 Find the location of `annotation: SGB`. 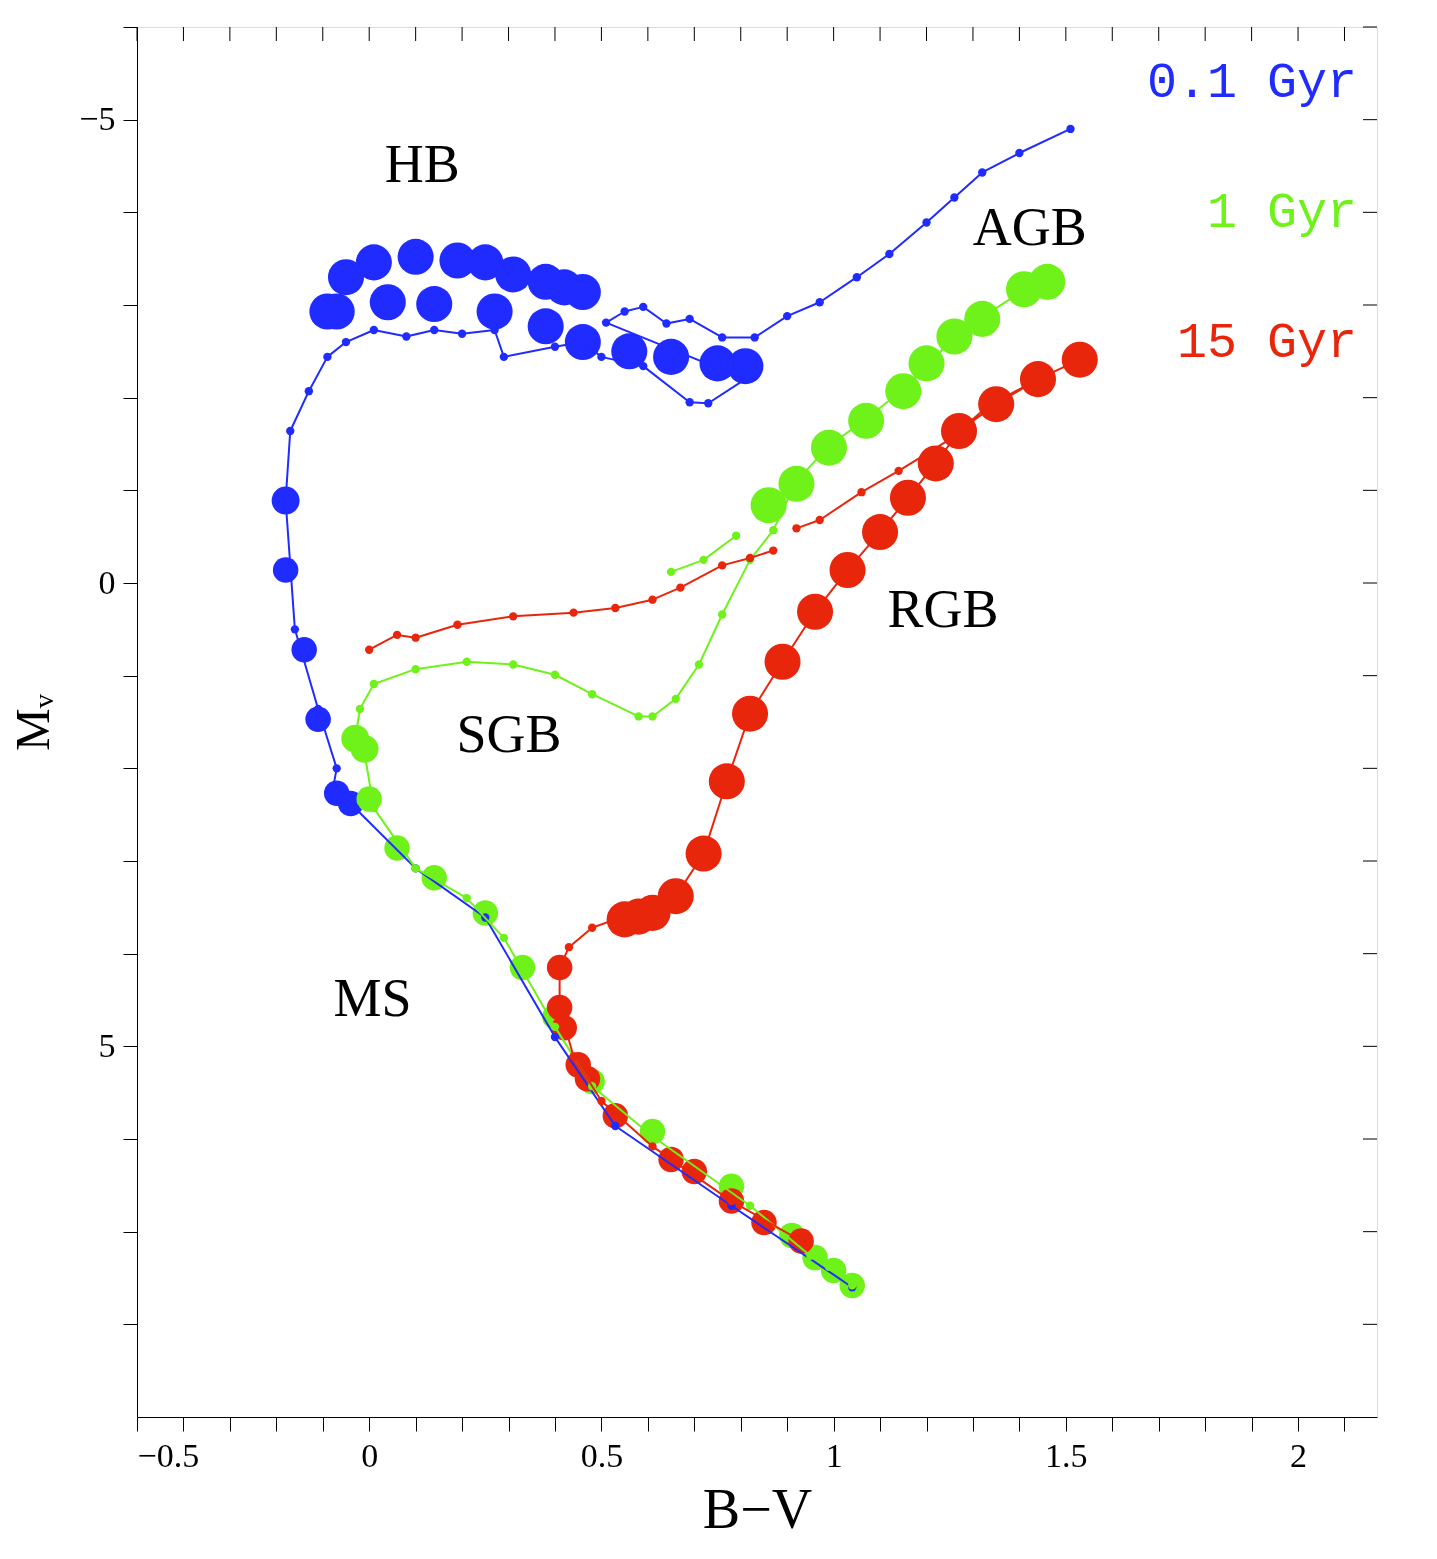

annotation: SGB is located at coordinates (509, 733).